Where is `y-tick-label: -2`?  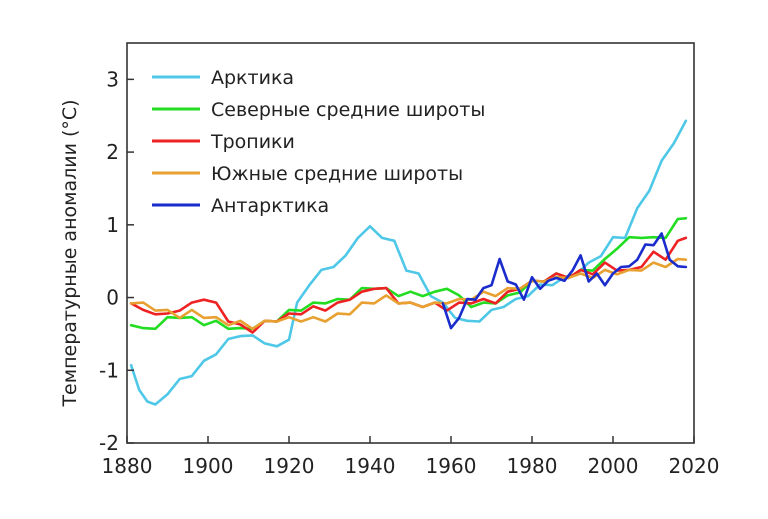 y-tick-label: -2 is located at coordinates (109, 443).